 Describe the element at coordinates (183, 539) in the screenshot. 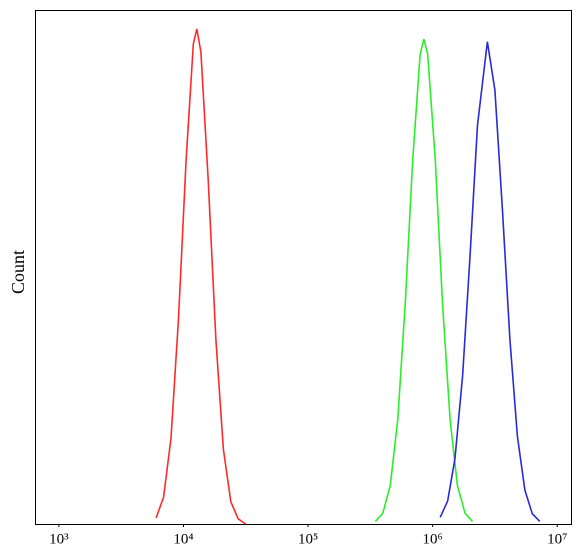

I see `x-tick-label: 10⁴` at that location.